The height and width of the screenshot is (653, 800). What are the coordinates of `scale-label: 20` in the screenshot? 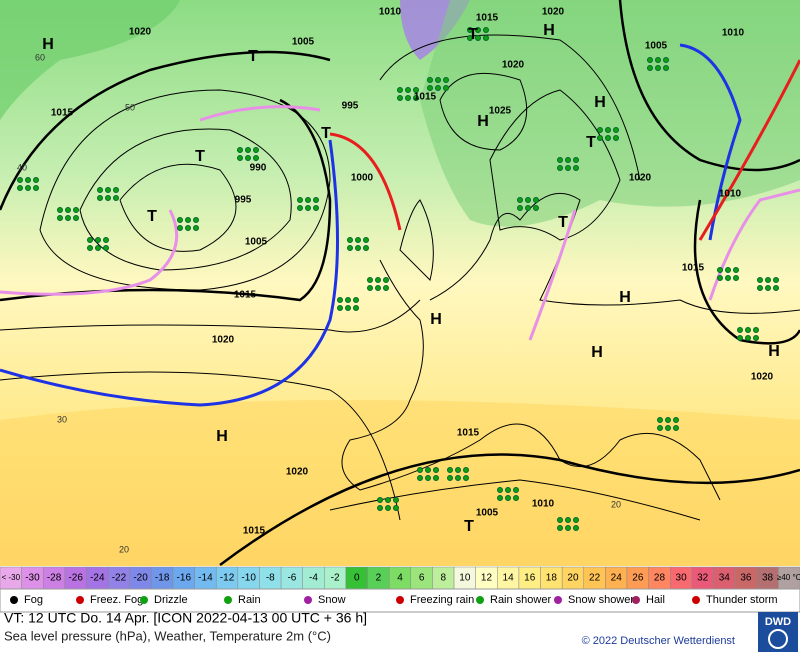 It's located at (573, 578).